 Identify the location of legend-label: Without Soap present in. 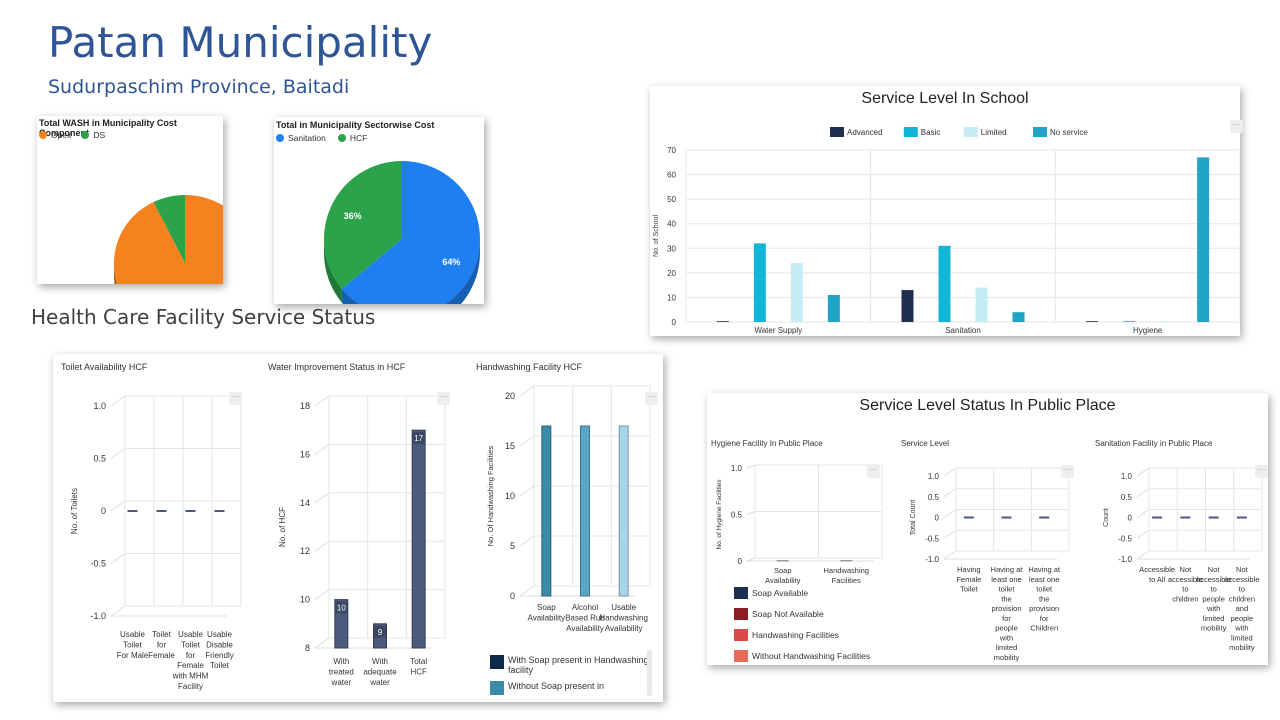
(556, 686).